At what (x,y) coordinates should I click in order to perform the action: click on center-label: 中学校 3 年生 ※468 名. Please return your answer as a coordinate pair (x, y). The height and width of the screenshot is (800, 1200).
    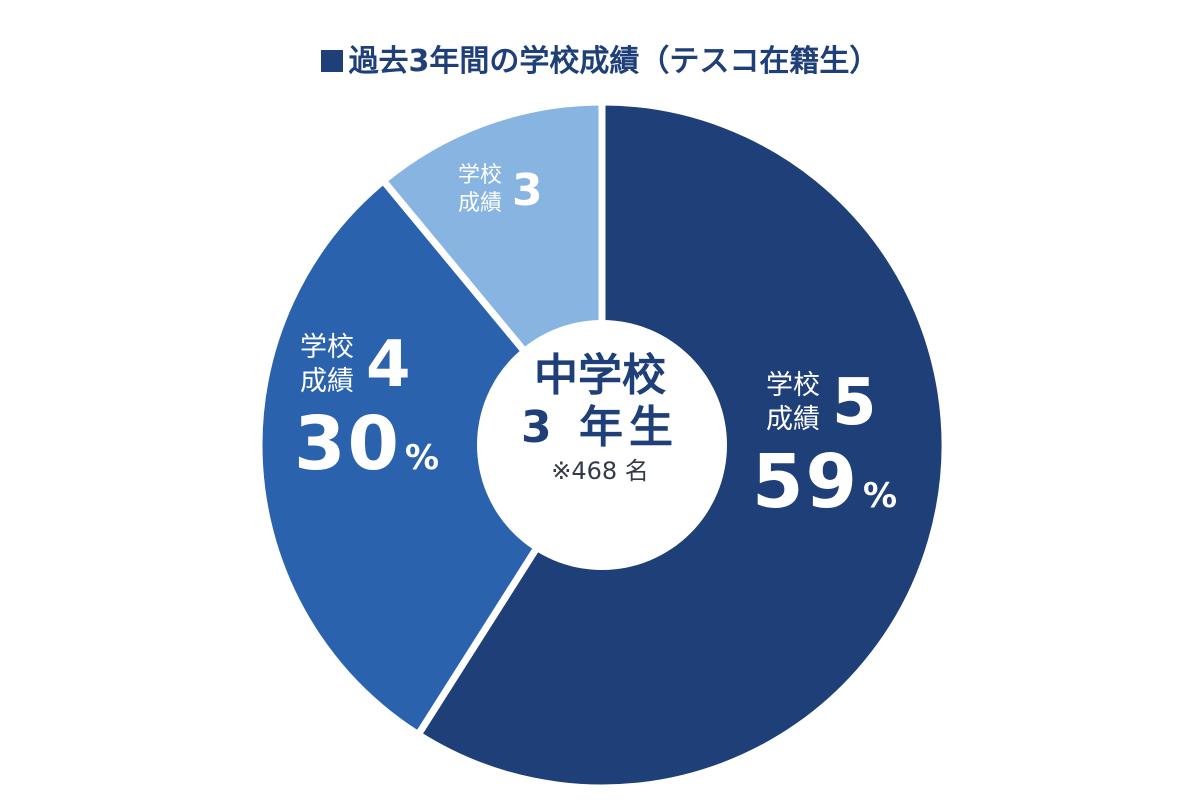
    Looking at the image, I should click on (600, 419).